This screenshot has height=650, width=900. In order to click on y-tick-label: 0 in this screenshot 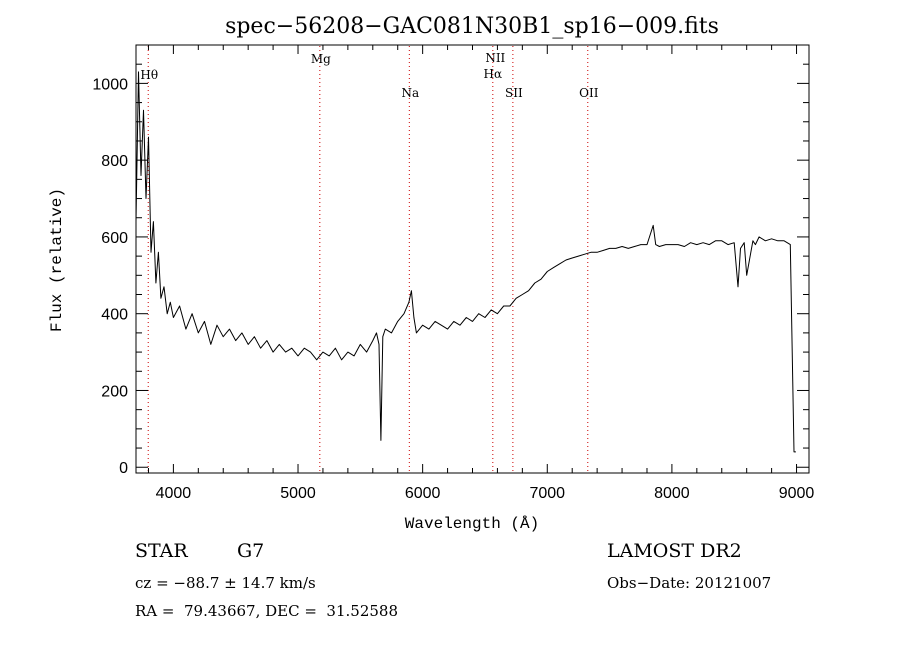, I will do `click(123, 468)`.